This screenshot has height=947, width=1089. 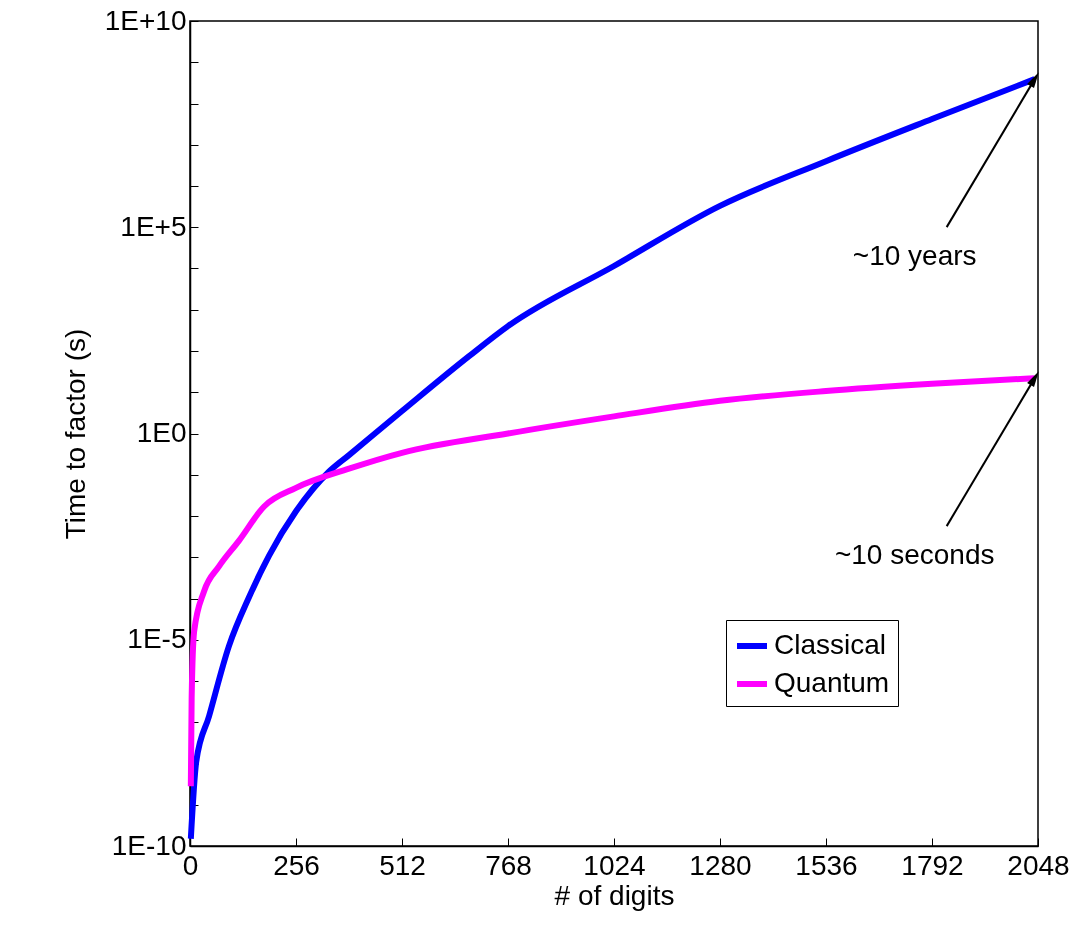 What do you see at coordinates (914, 555) in the screenshot?
I see `annotation: ~10 seconds` at bounding box center [914, 555].